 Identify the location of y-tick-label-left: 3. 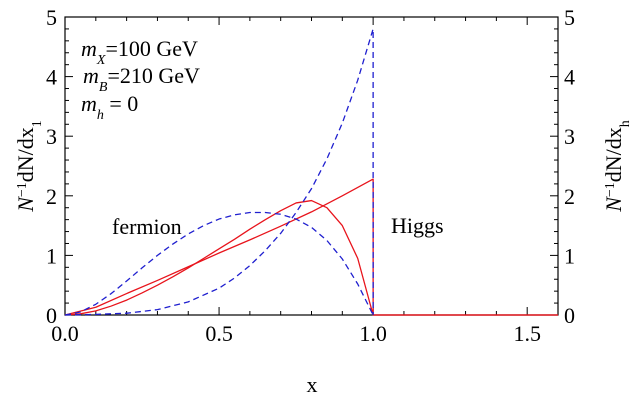
(51, 136).